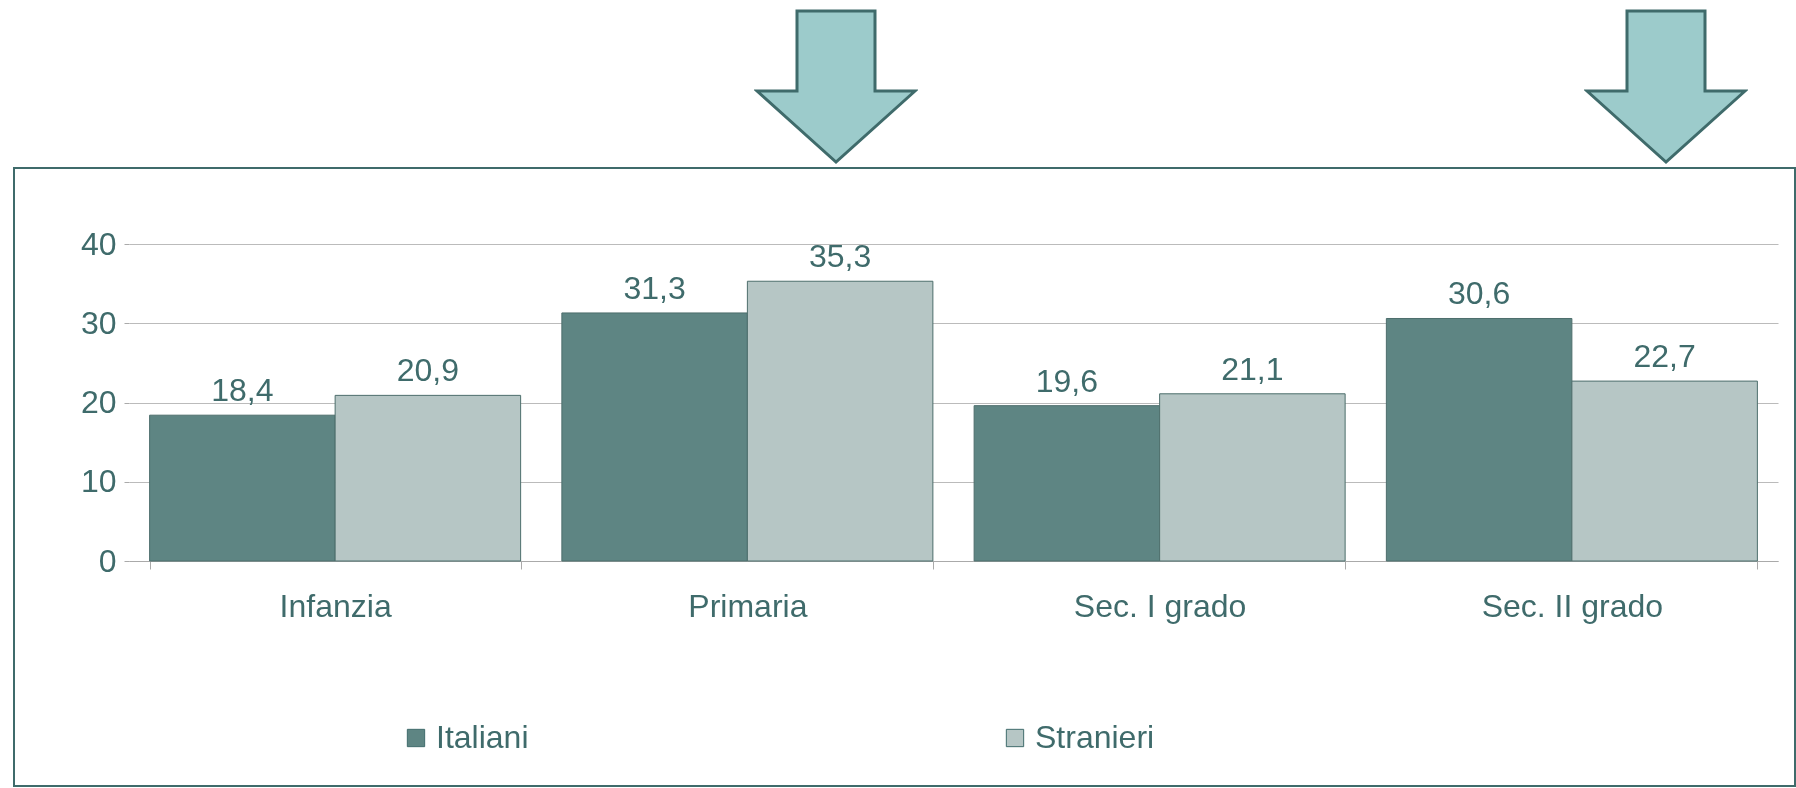 The width and height of the screenshot is (1796, 788). Describe the element at coordinates (654, 287) in the screenshot. I see `data-label: 31,3` at that location.